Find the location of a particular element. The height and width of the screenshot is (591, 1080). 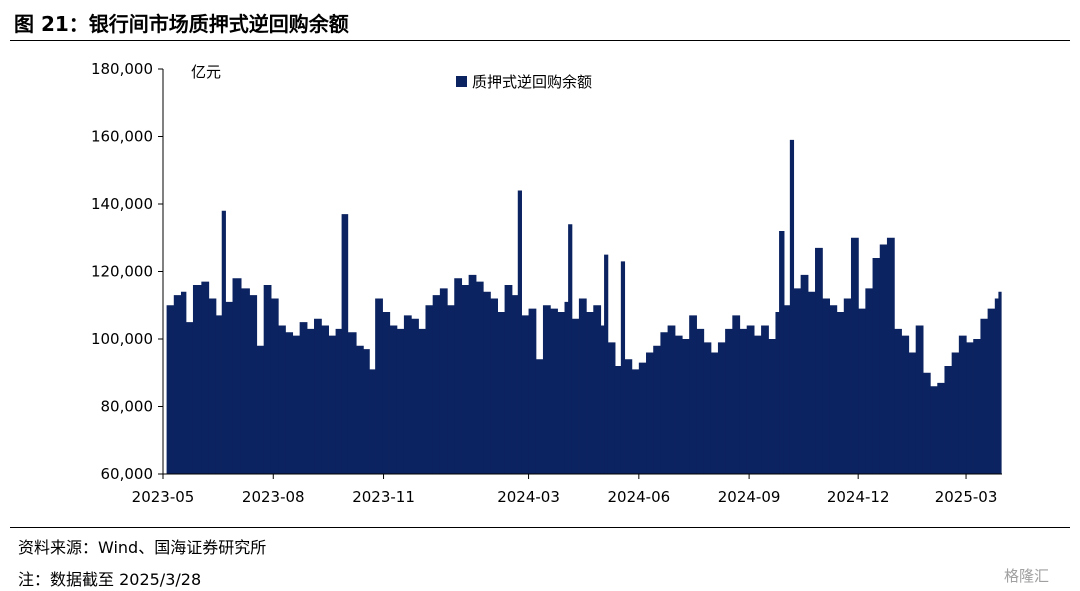

y-tick-label: 120,000 is located at coordinates (122, 272).